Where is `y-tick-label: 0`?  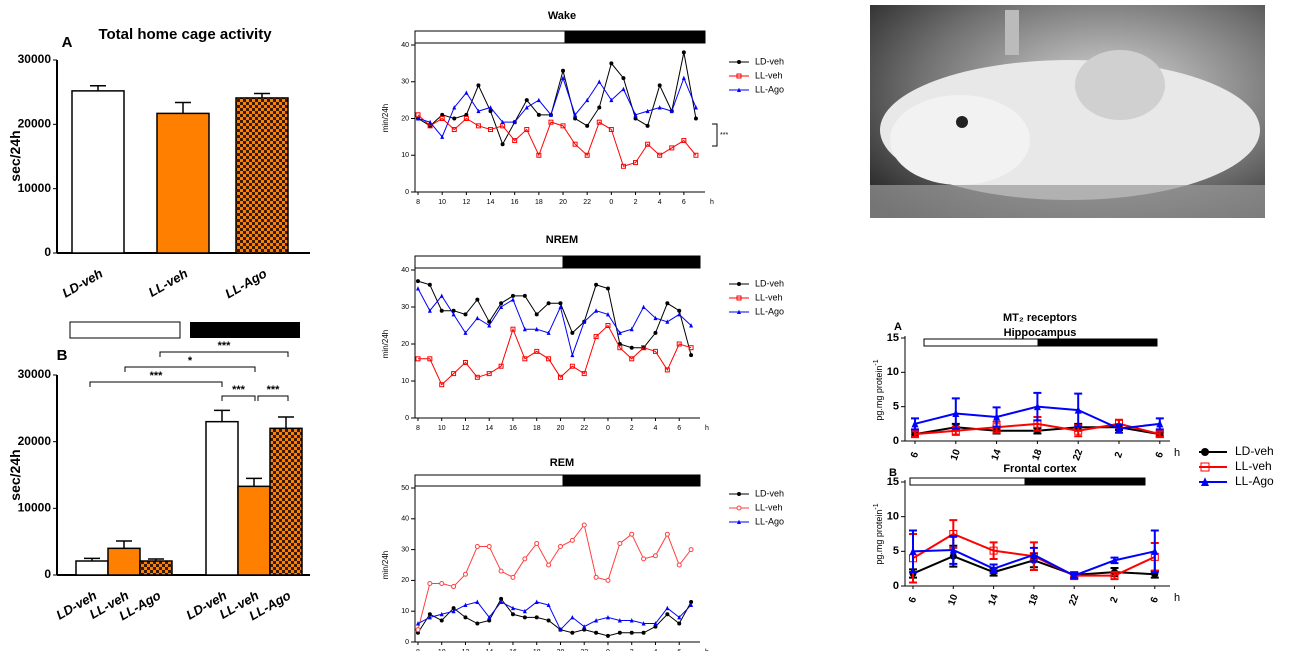
y-tick-label: 0 is located at coordinates (896, 586).